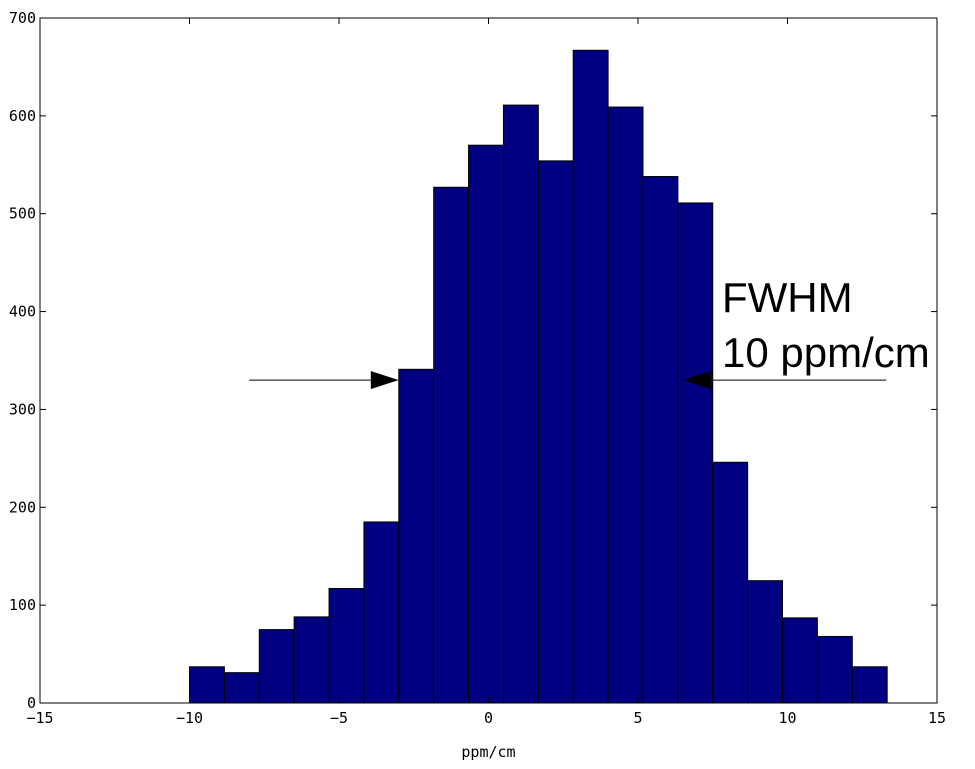 The image size is (975, 769). I want to click on y-tick-label-7: 700, so click(22, 18).